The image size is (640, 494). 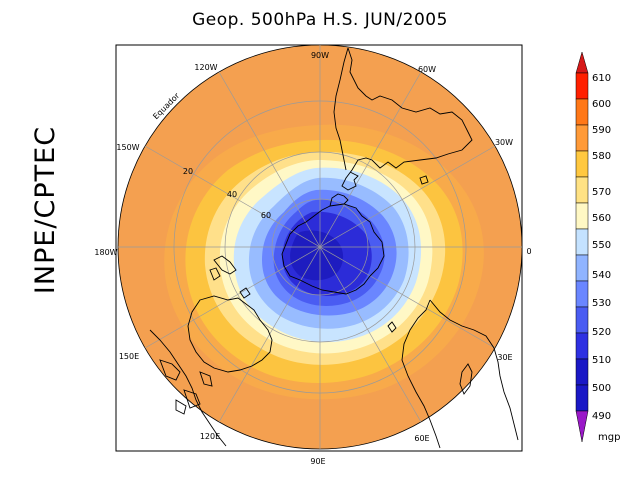 What do you see at coordinates (230, 334) in the screenshot?
I see `australia-coast` at bounding box center [230, 334].